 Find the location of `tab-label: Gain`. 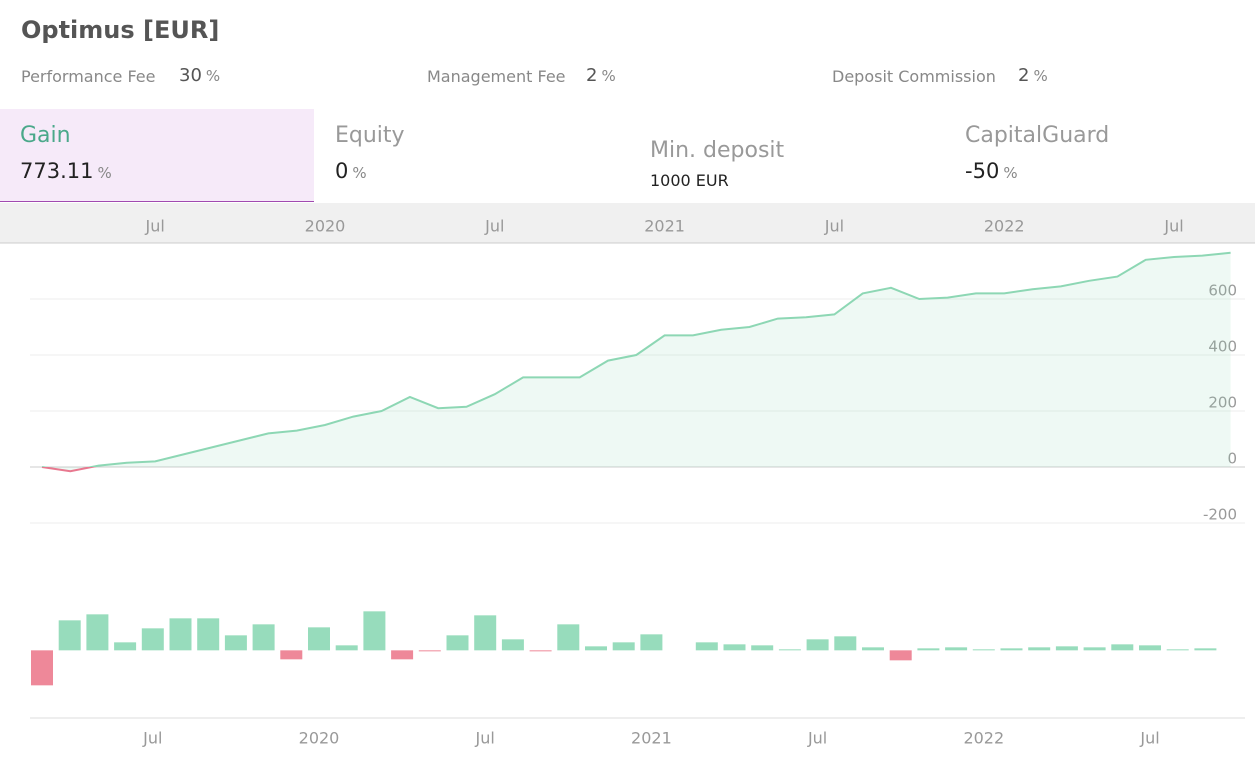

tab-label: Gain is located at coordinates (45, 135).